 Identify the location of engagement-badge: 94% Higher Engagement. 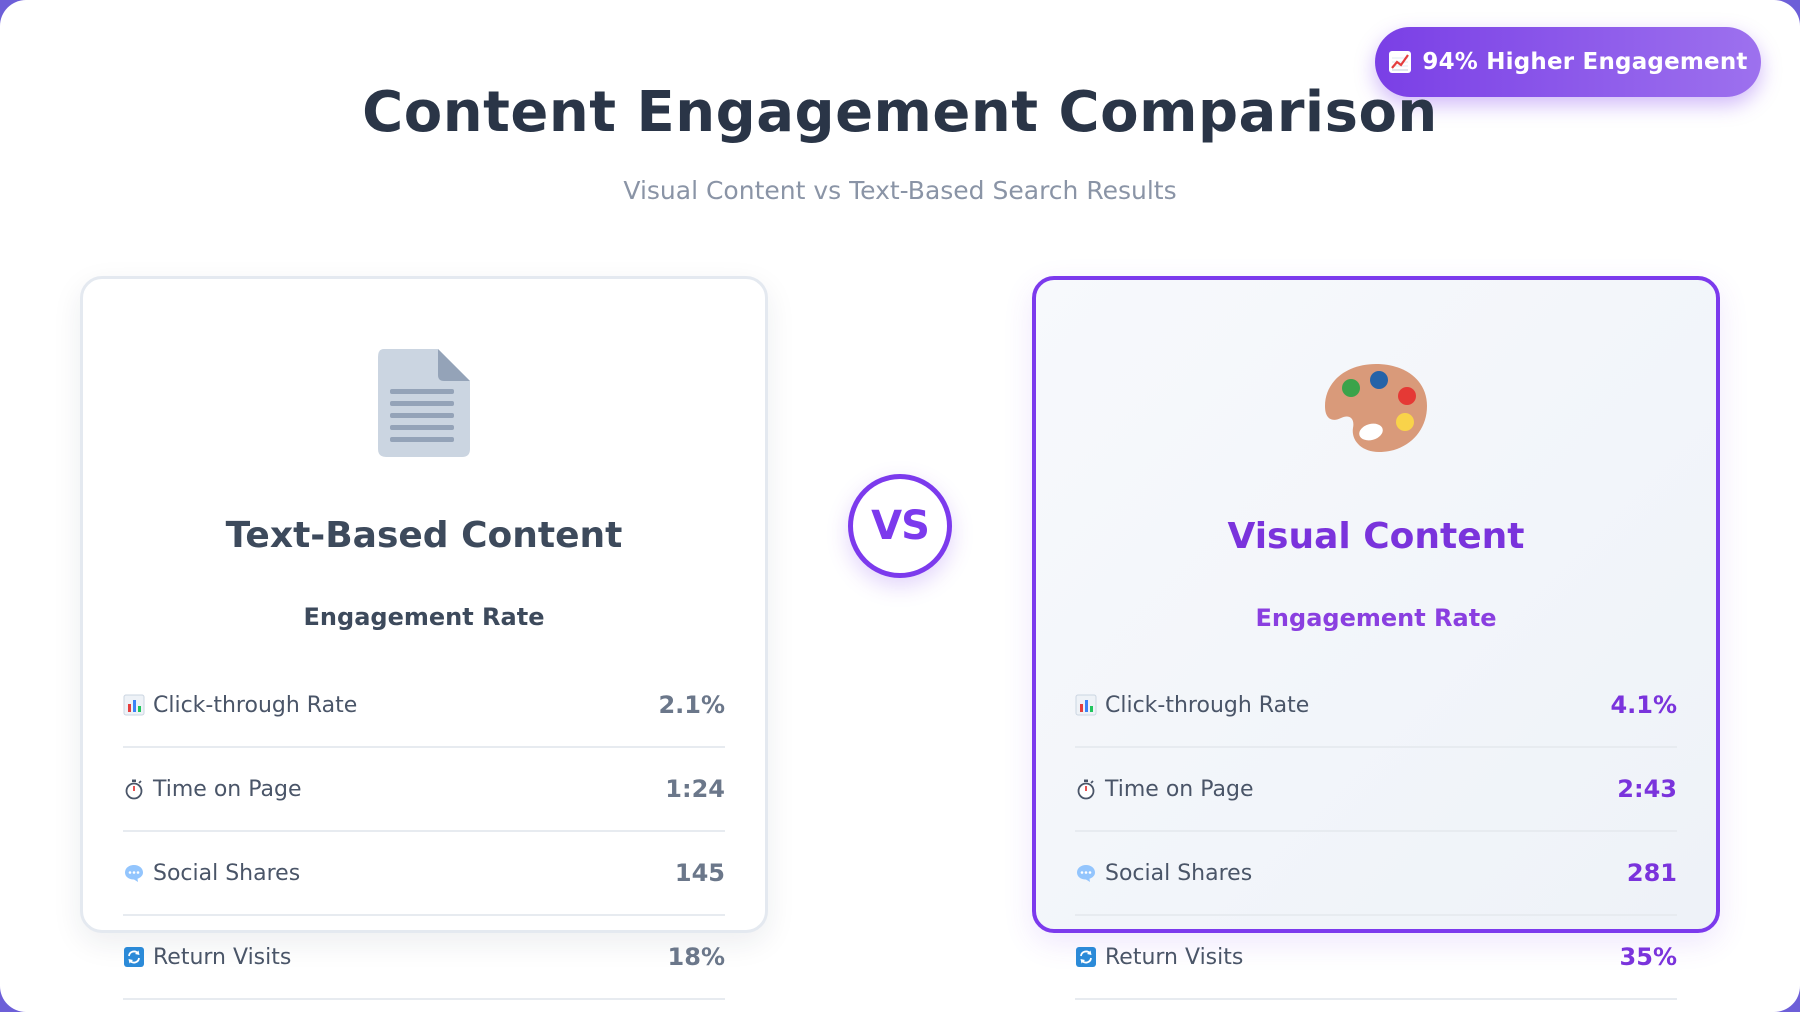
(1568, 62).